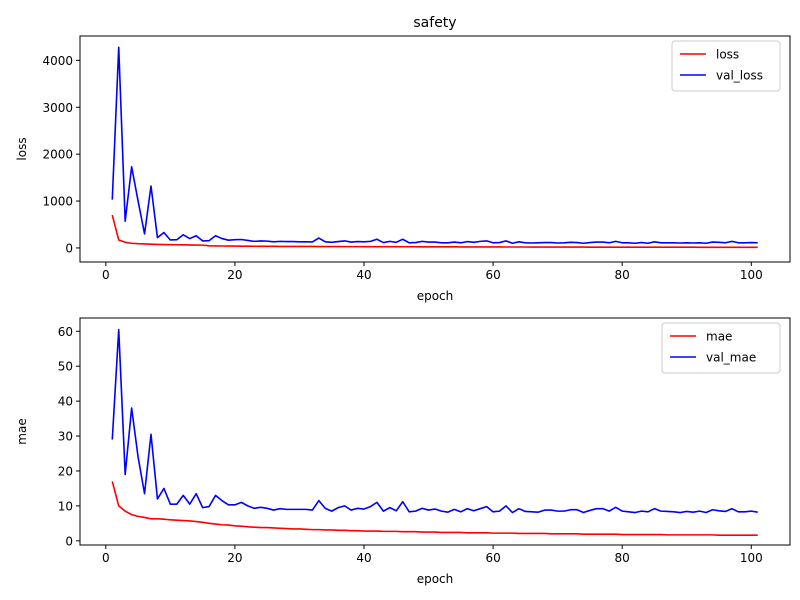 The width and height of the screenshot is (800, 600). I want to click on y-tick-label: 2000, so click(57, 155).